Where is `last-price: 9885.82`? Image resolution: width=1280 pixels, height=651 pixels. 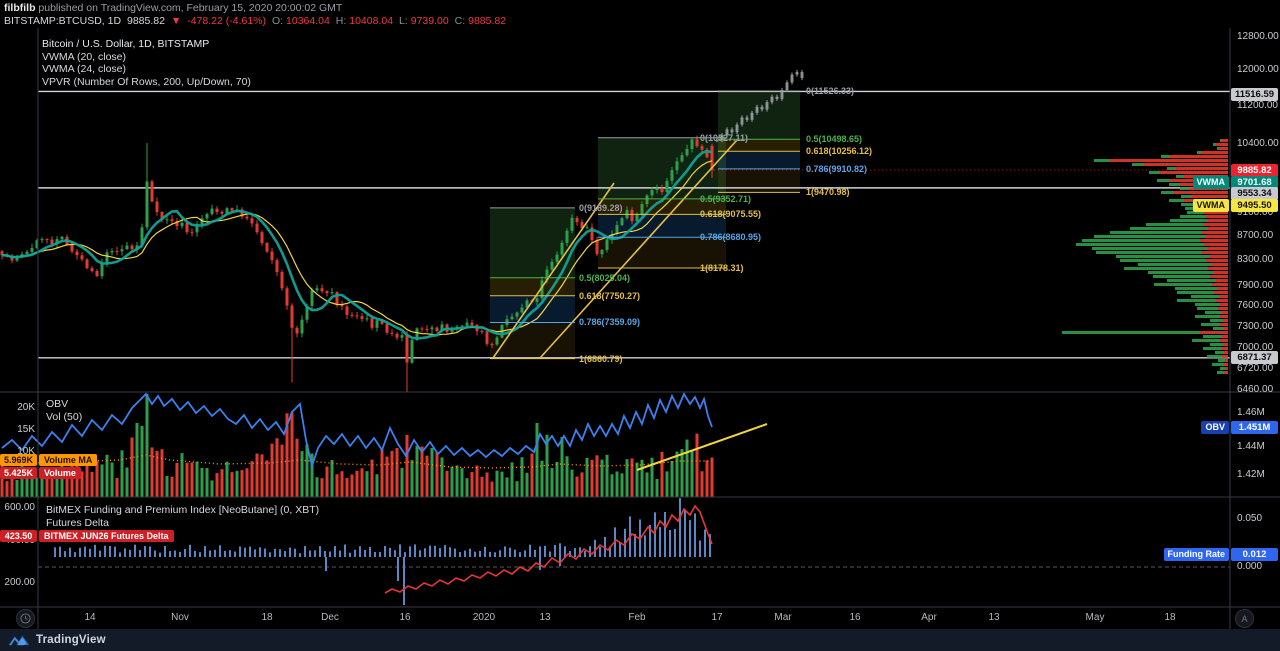
last-price: 9885.82 is located at coordinates (146, 21).